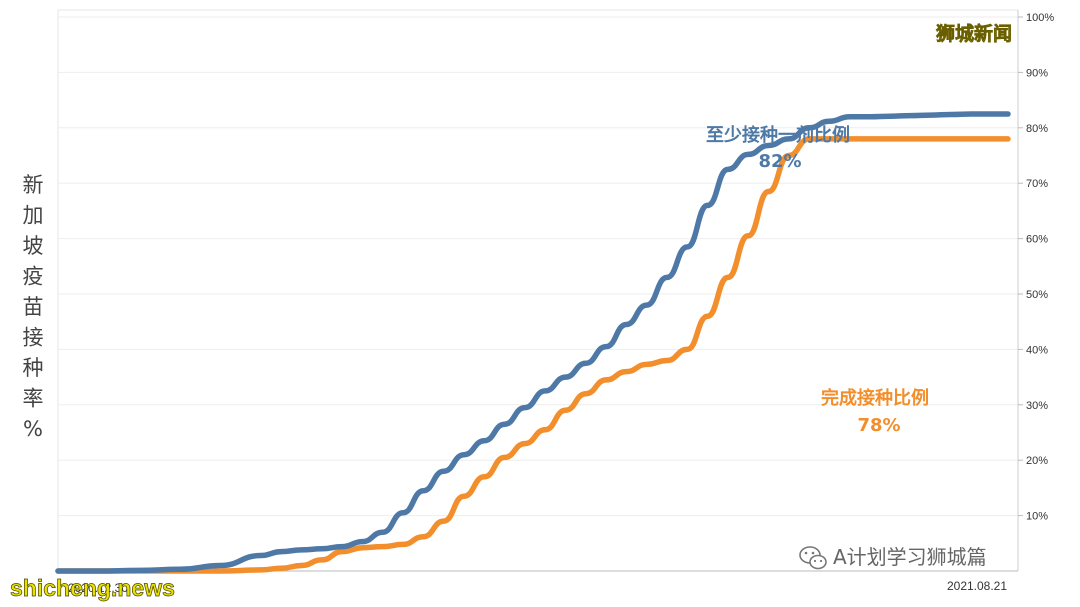 Image resolution: width=1080 pixels, height=607 pixels. Describe the element at coordinates (977, 586) in the screenshot. I see `x-tick-label-end: 2021.08.21` at that location.